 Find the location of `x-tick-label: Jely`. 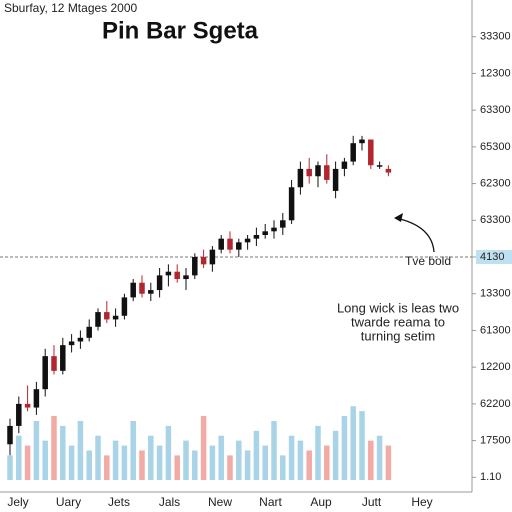

x-tick-label: Jely is located at coordinates (17, 502).